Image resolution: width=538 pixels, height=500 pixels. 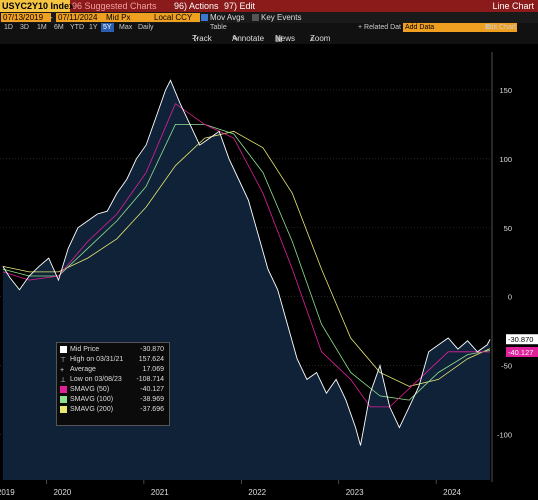 What do you see at coordinates (240, 6) in the screenshot?
I see `edit-menu: 97) Edit` at bounding box center [240, 6].